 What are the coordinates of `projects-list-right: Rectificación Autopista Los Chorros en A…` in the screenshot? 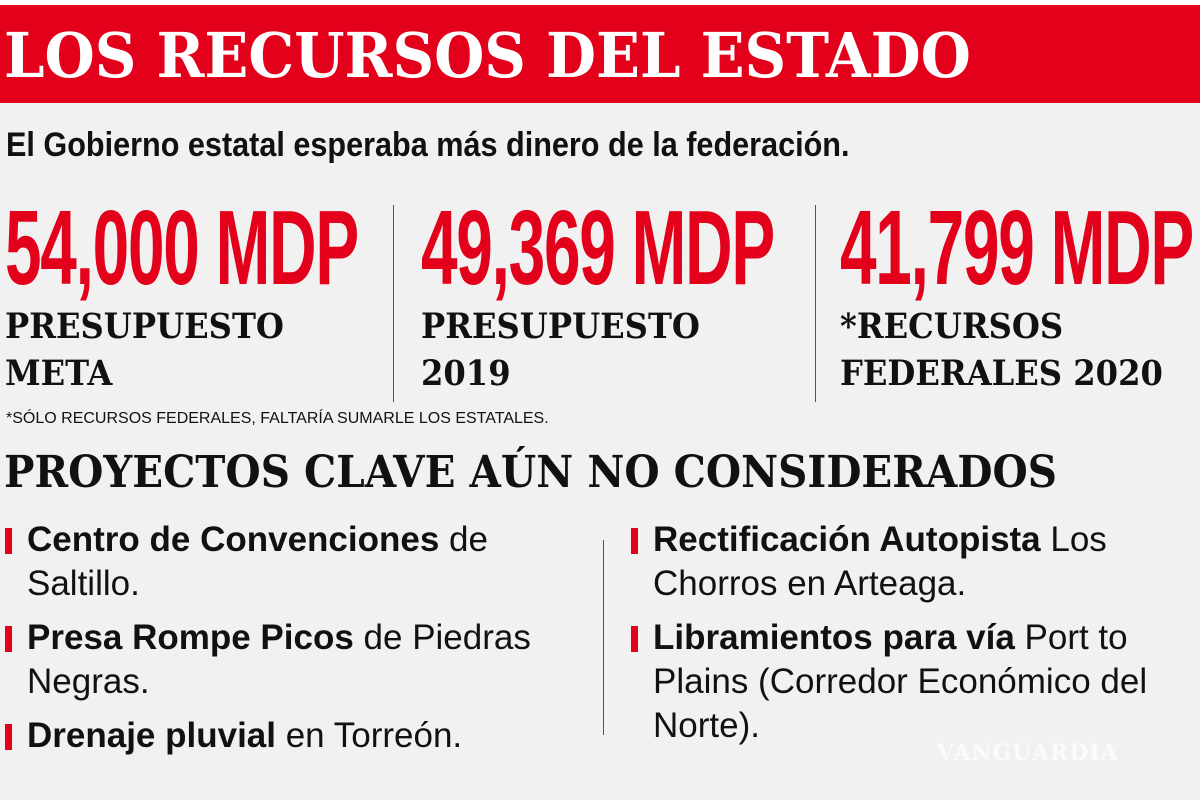 It's located at (908, 638).